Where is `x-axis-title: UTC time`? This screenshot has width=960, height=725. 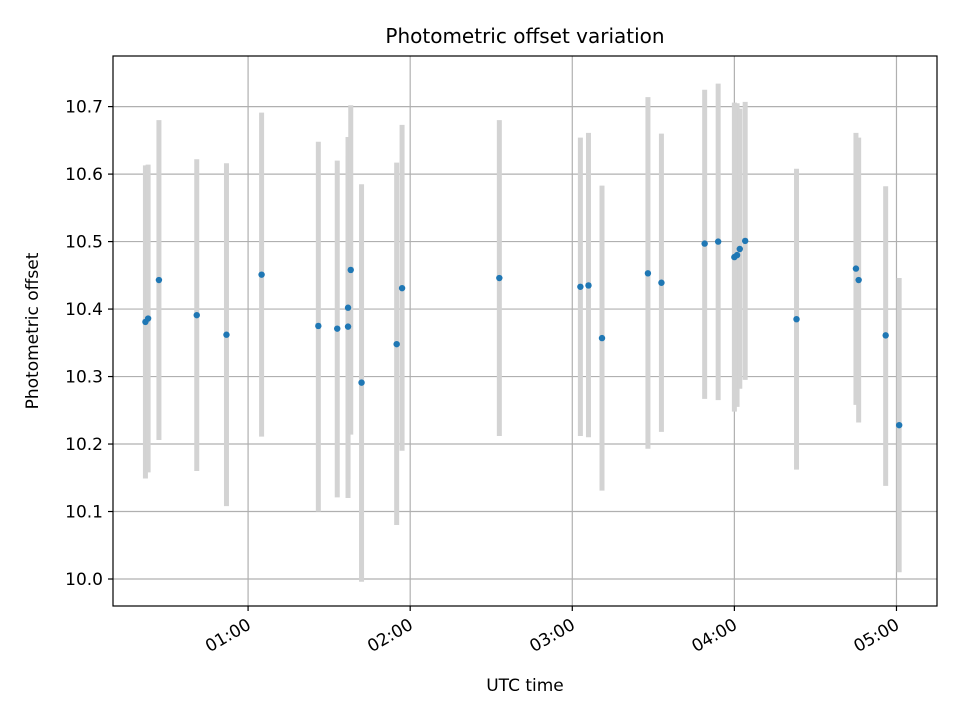
x-axis-title: UTC time is located at coordinates (525, 686).